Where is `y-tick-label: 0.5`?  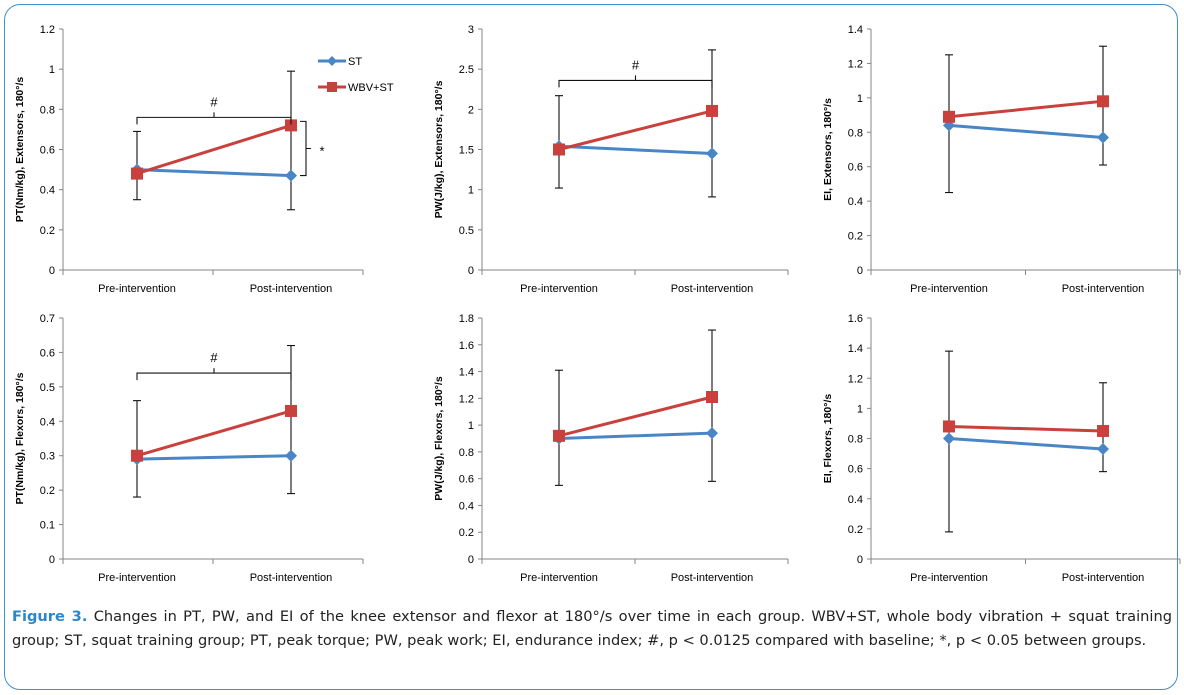 y-tick-label: 0.5 is located at coordinates (466, 231).